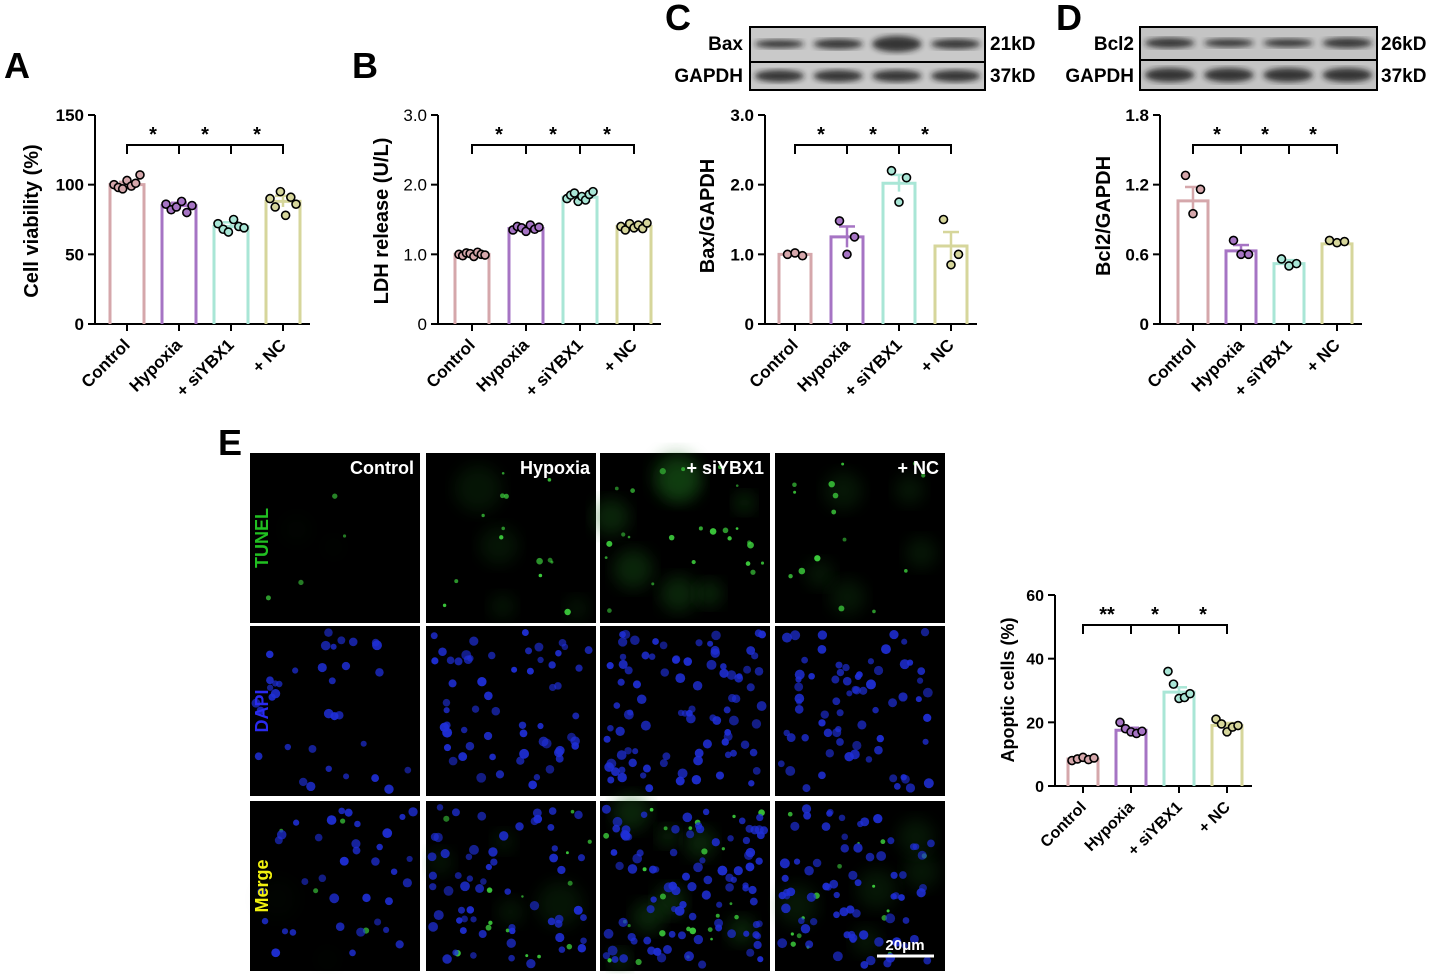 The height and width of the screenshot is (974, 1434). What do you see at coordinates (365, 65) in the screenshot?
I see `panel-label-b: B` at bounding box center [365, 65].